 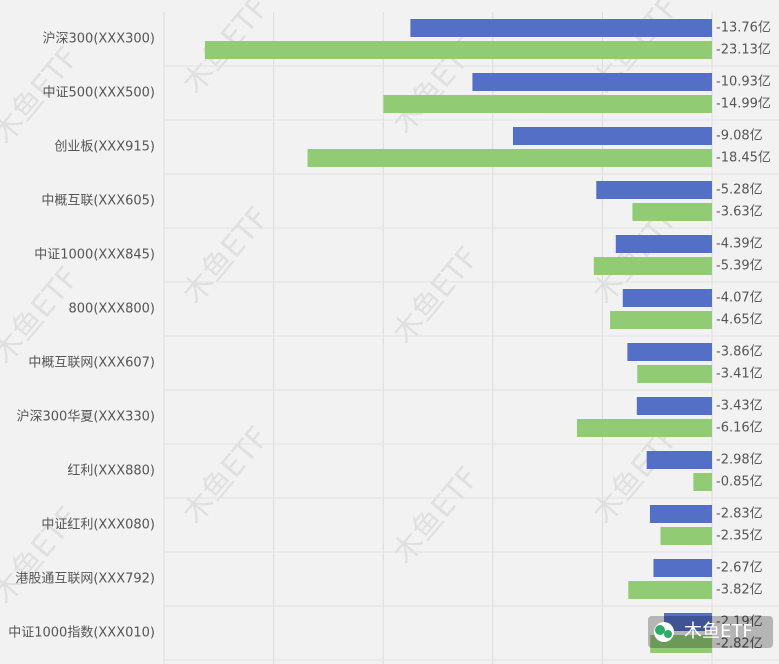 I want to click on value-label: -13.76亿, so click(x=743, y=28).